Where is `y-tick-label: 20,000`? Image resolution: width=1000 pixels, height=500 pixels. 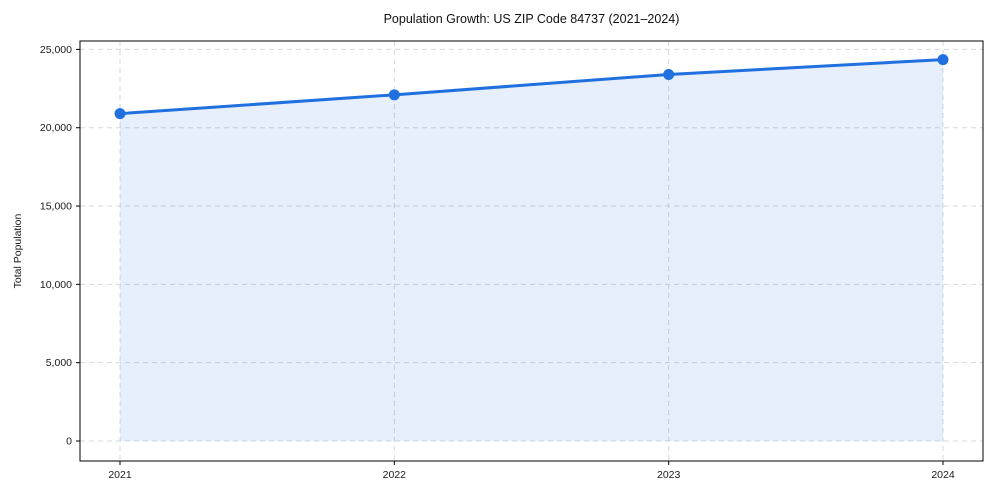 y-tick-label: 20,000 is located at coordinates (56, 128).